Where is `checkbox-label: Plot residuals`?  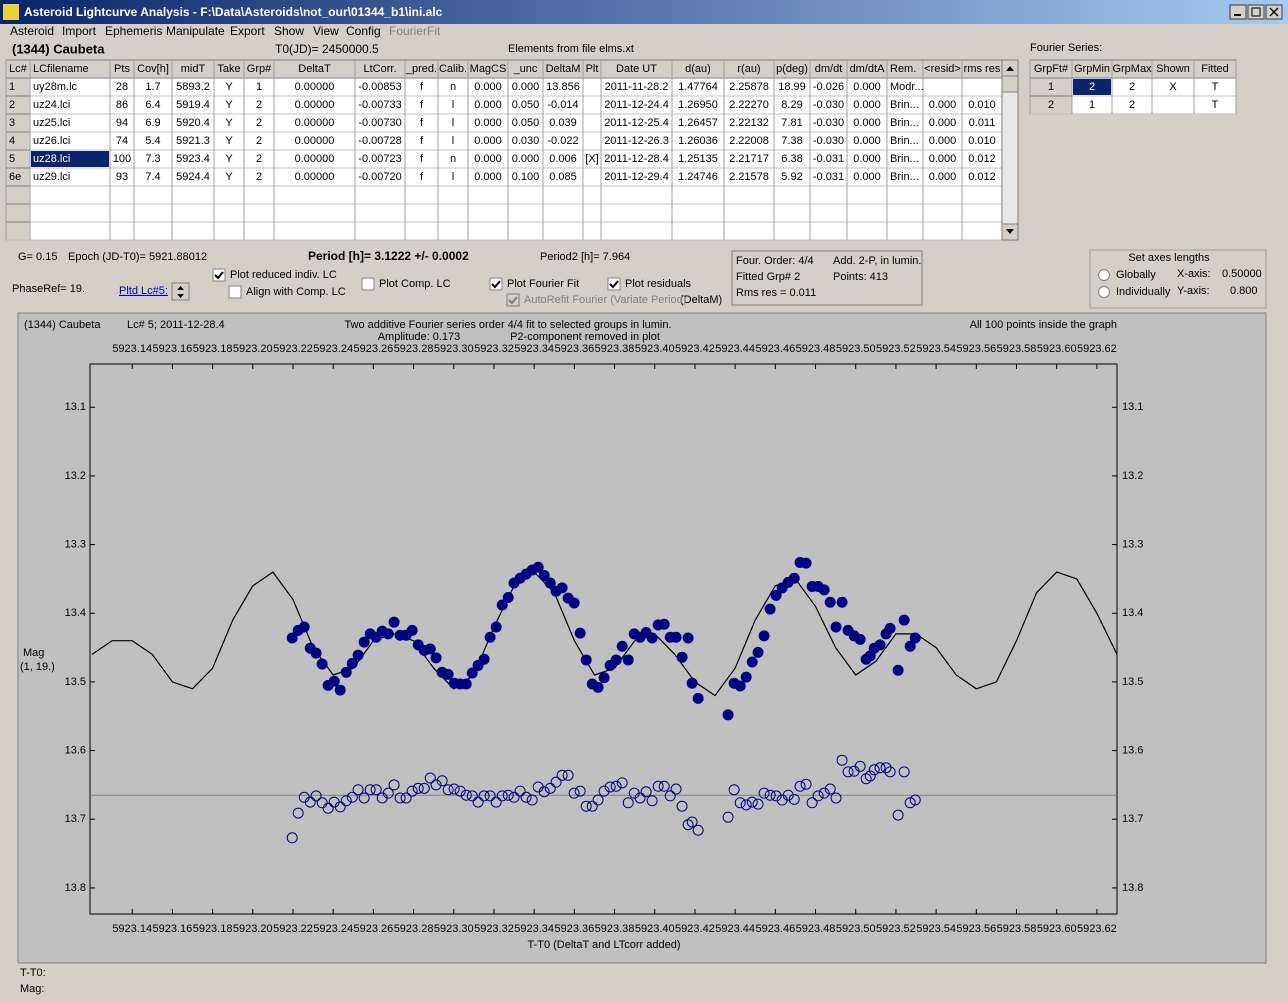
checkbox-label: Plot residuals is located at coordinates (658, 284).